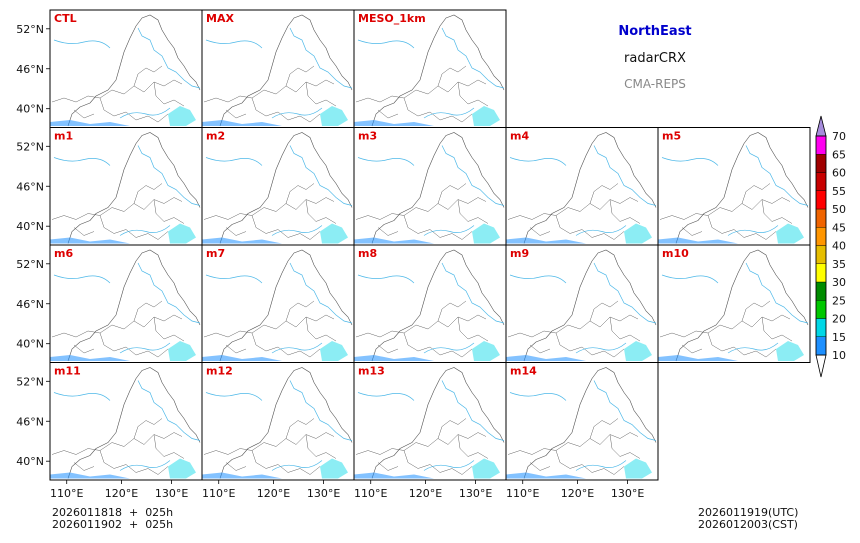 The width and height of the screenshot is (860, 543). Describe the element at coordinates (67, 371) in the screenshot. I see `panel-label: m11` at that location.